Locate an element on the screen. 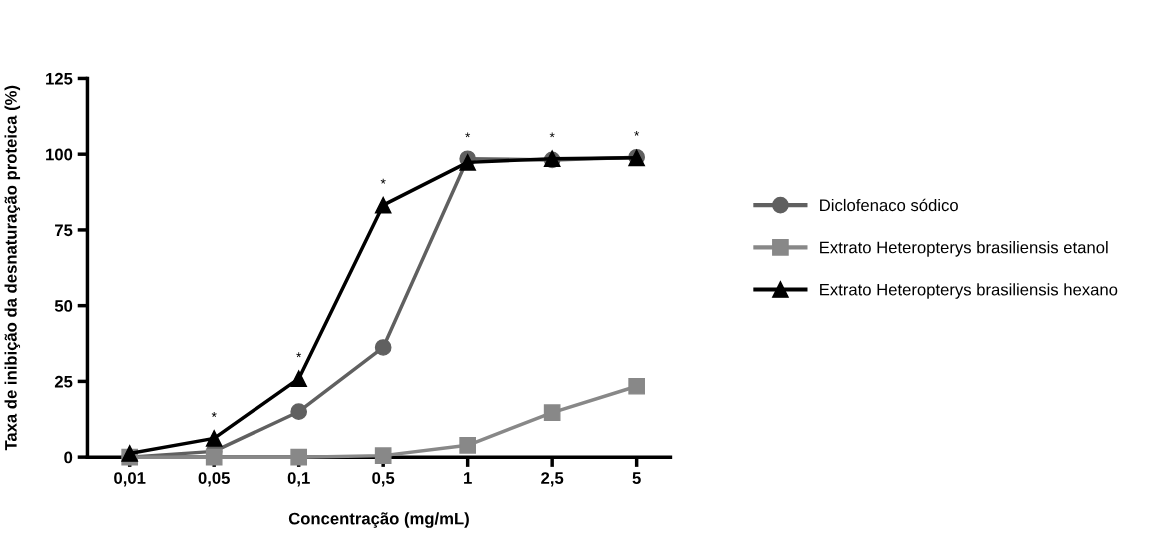 The height and width of the screenshot is (541, 1166). y-axis-title: Taxa de inibição da desnaturação proteica (%) is located at coordinates (12, 268).